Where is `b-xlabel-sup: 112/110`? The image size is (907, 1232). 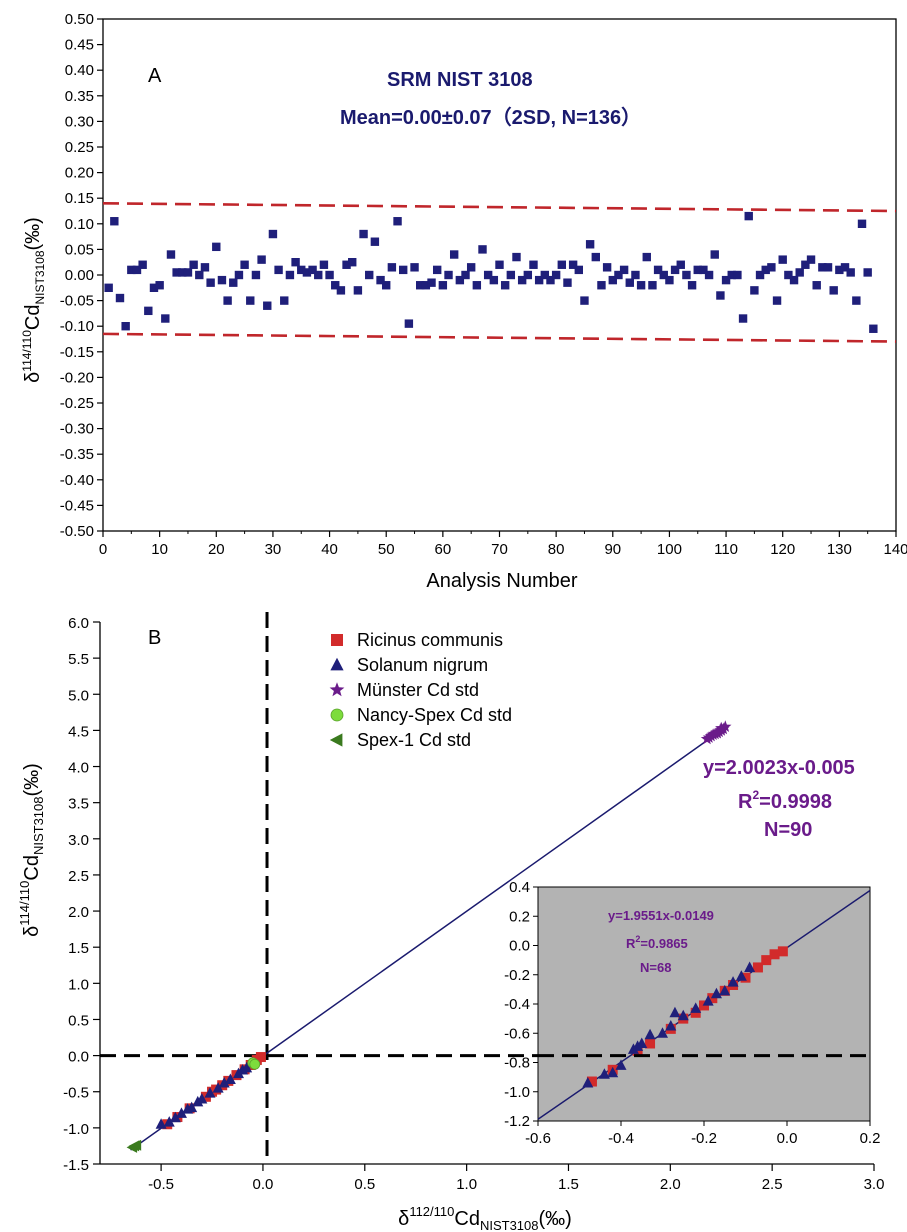 b-xlabel-sup: 112/110 is located at coordinates (431, 1211).